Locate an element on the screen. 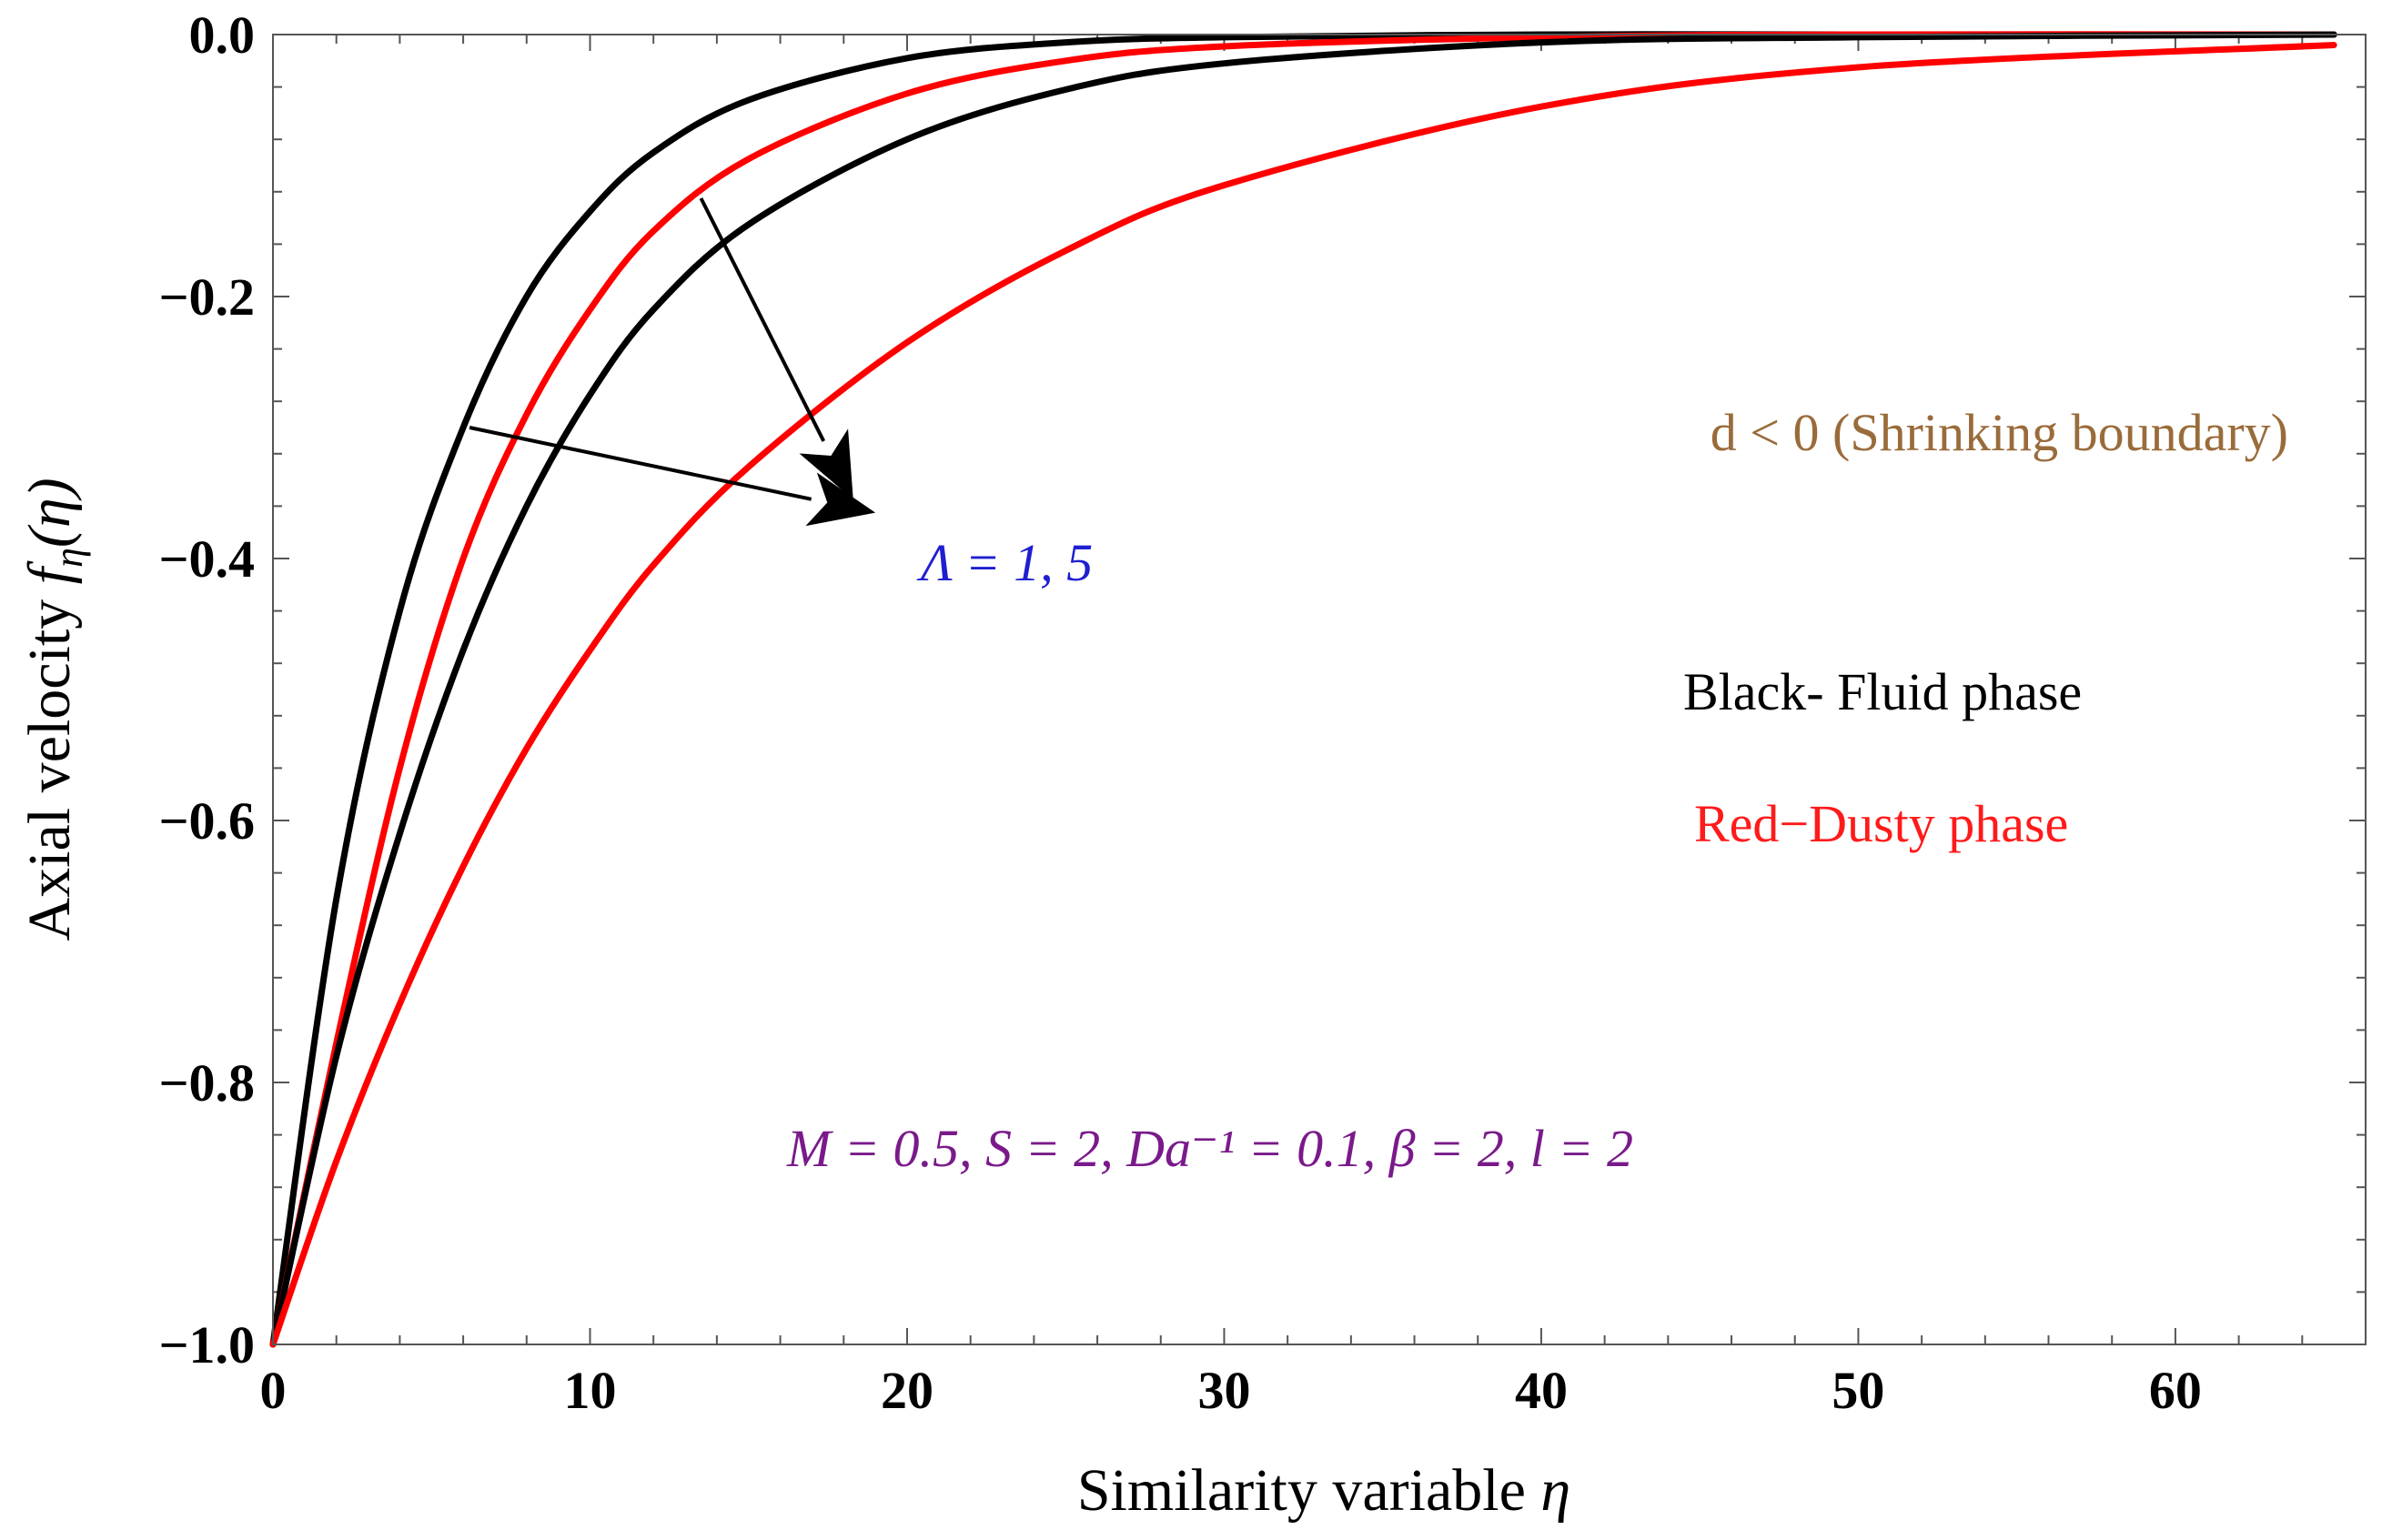  x-tick-label: 0 is located at coordinates (273, 1390).